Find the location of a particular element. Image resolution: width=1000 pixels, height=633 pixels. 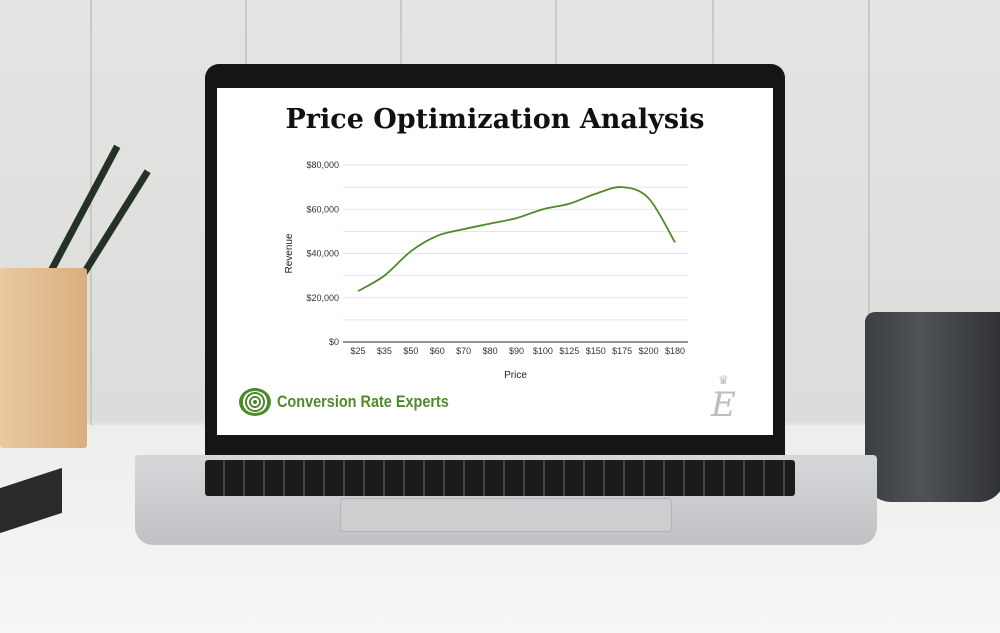

brand-logo: Conversion Rate Experts is located at coordinates (359, 402).